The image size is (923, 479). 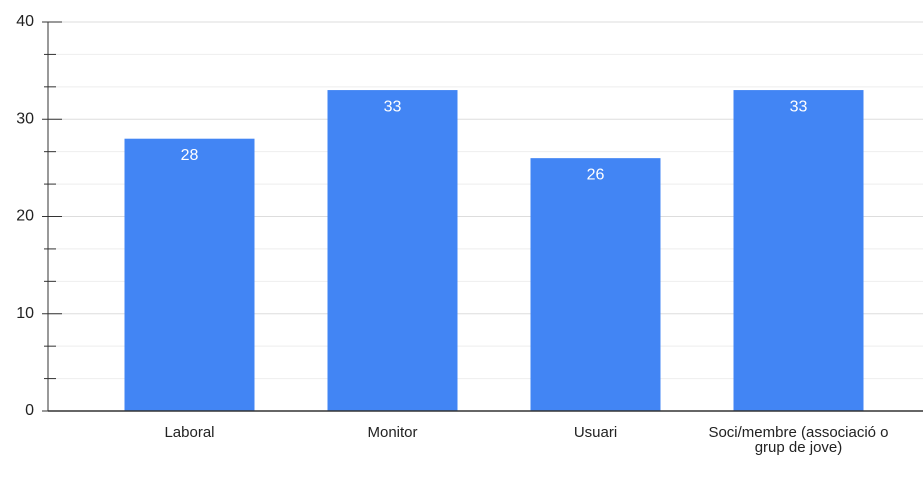 I want to click on x-tick-label: Soci/membre (associació o grup de jove), so click(x=798, y=440).